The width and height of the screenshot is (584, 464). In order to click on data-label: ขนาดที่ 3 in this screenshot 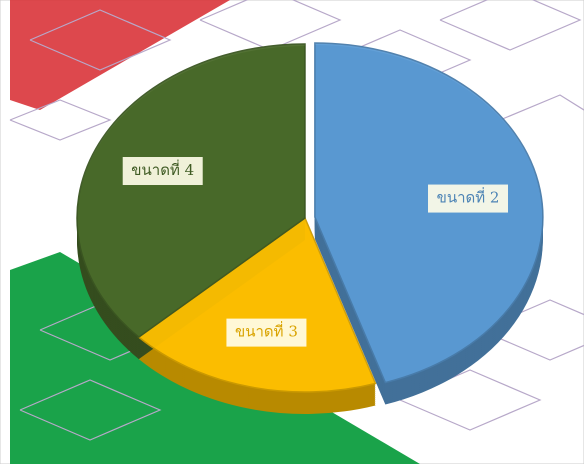, I will do `click(266, 332)`.